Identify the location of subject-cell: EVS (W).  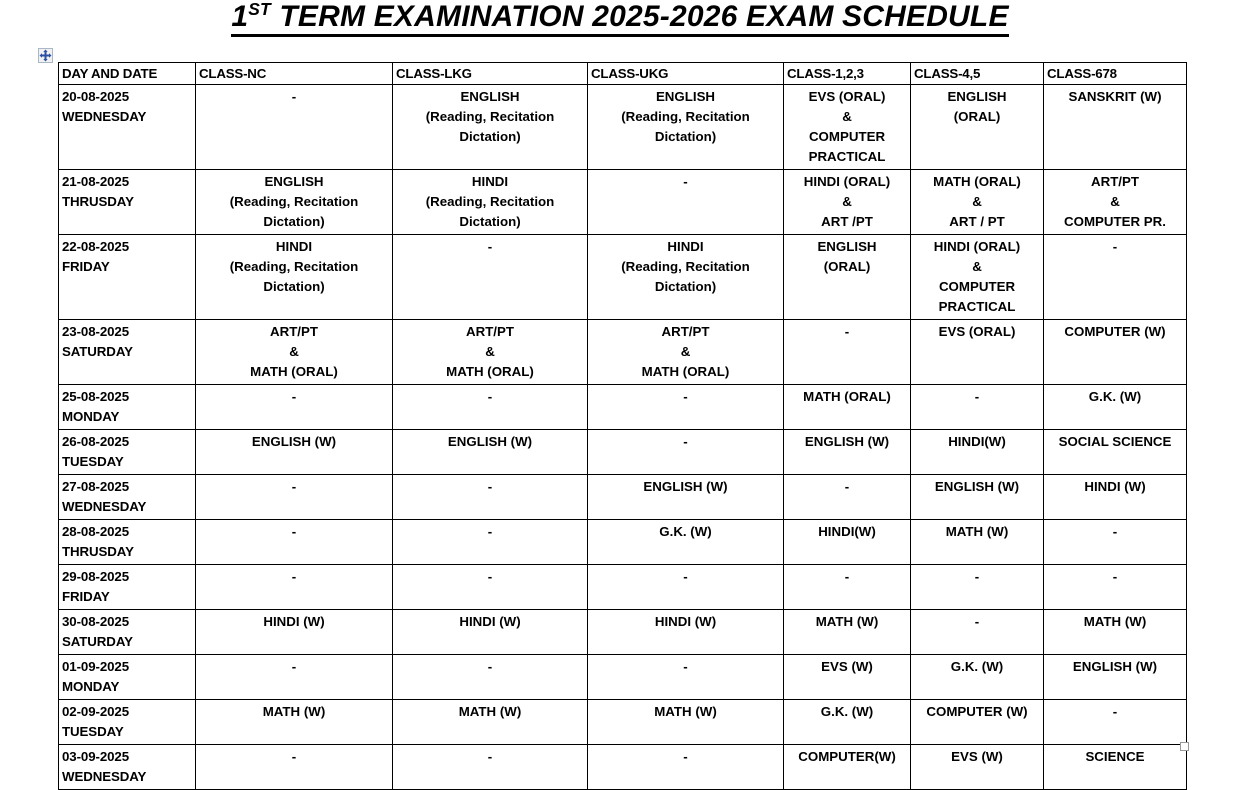
(847, 677).